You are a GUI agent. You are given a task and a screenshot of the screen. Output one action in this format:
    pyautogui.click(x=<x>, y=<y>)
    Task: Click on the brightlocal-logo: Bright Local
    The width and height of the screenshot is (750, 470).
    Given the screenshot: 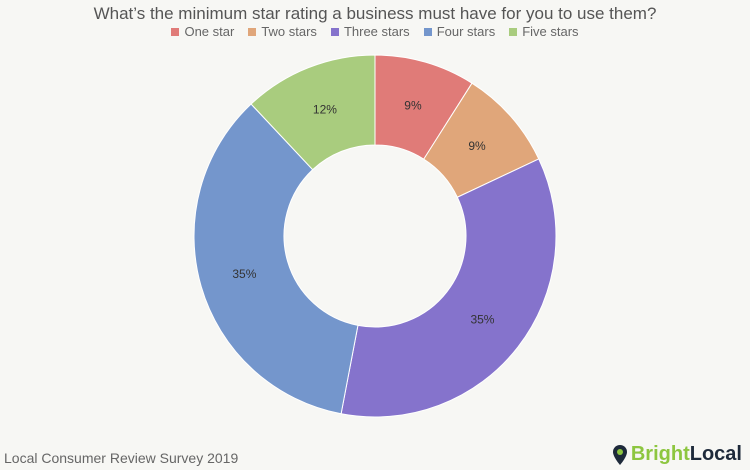 What is the action you would take?
    pyautogui.click(x=677, y=454)
    